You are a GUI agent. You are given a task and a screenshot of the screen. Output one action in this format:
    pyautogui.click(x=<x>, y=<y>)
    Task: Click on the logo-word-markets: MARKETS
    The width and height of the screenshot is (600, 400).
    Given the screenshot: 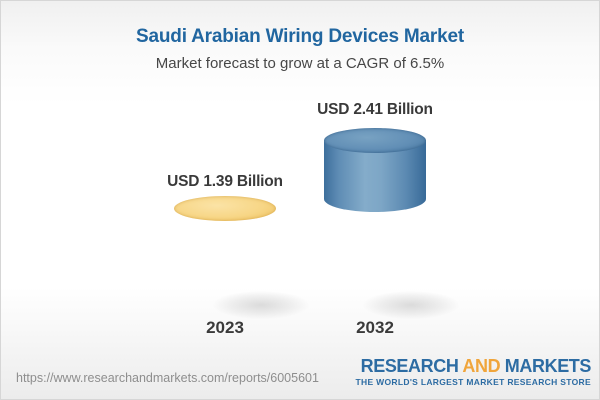 What is the action you would take?
    pyautogui.click(x=548, y=366)
    